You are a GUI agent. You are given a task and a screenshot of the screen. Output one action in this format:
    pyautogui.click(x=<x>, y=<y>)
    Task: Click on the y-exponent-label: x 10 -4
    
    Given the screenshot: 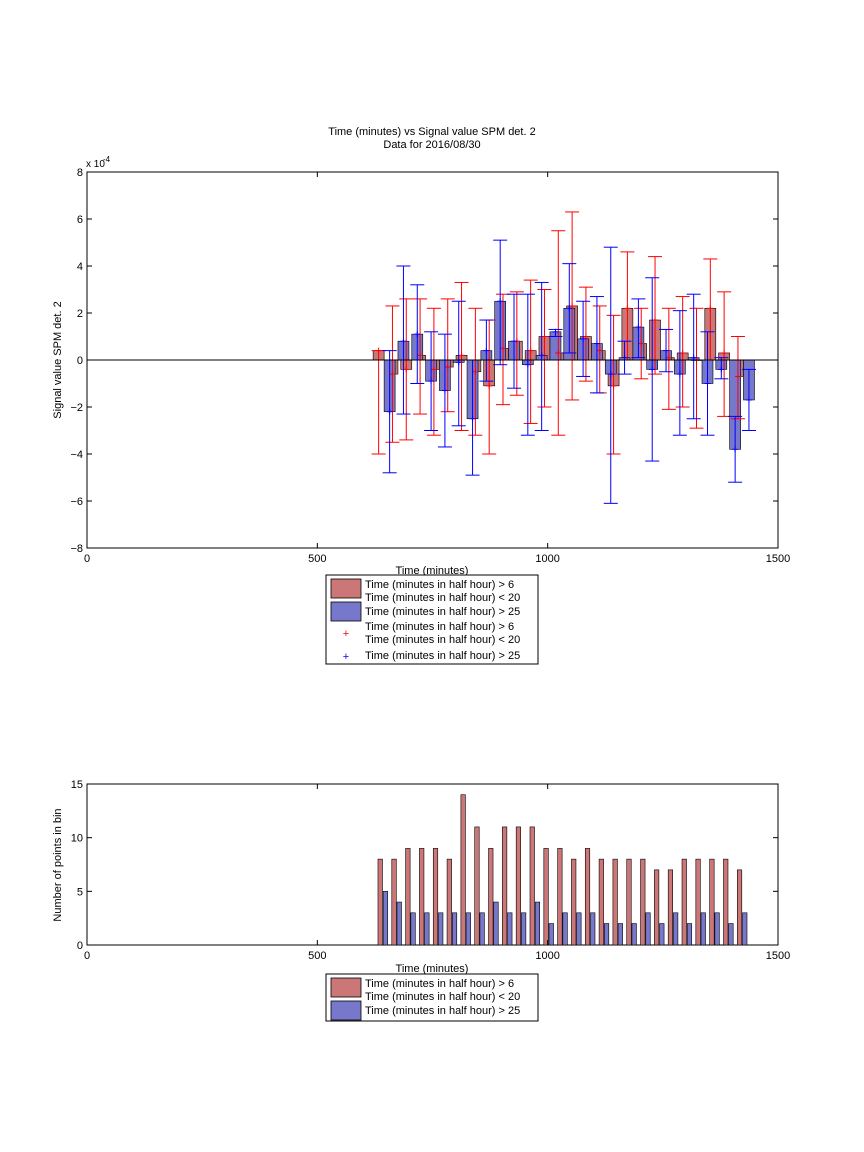 What is the action you would take?
    pyautogui.click(x=98, y=162)
    